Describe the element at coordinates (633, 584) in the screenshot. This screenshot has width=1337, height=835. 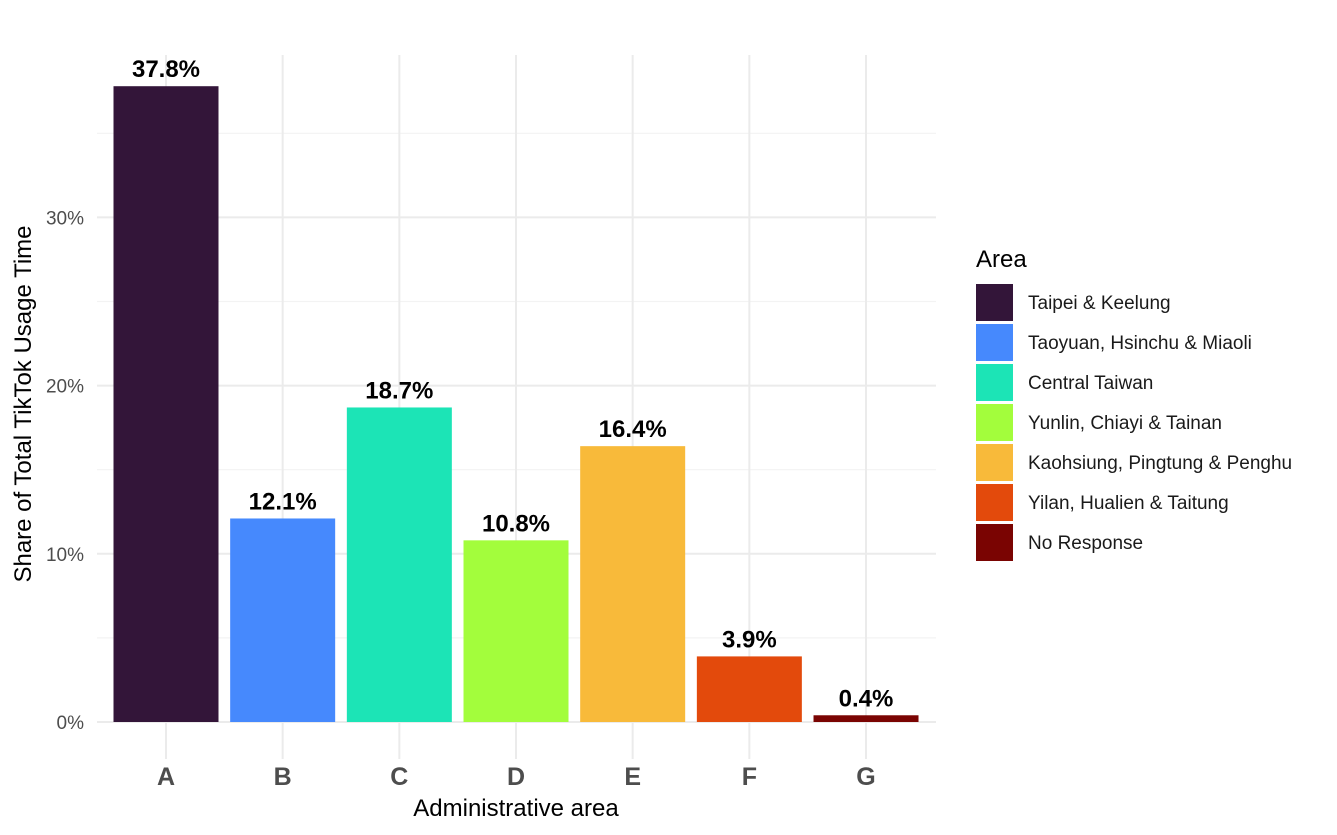
I see `bar-e` at that location.